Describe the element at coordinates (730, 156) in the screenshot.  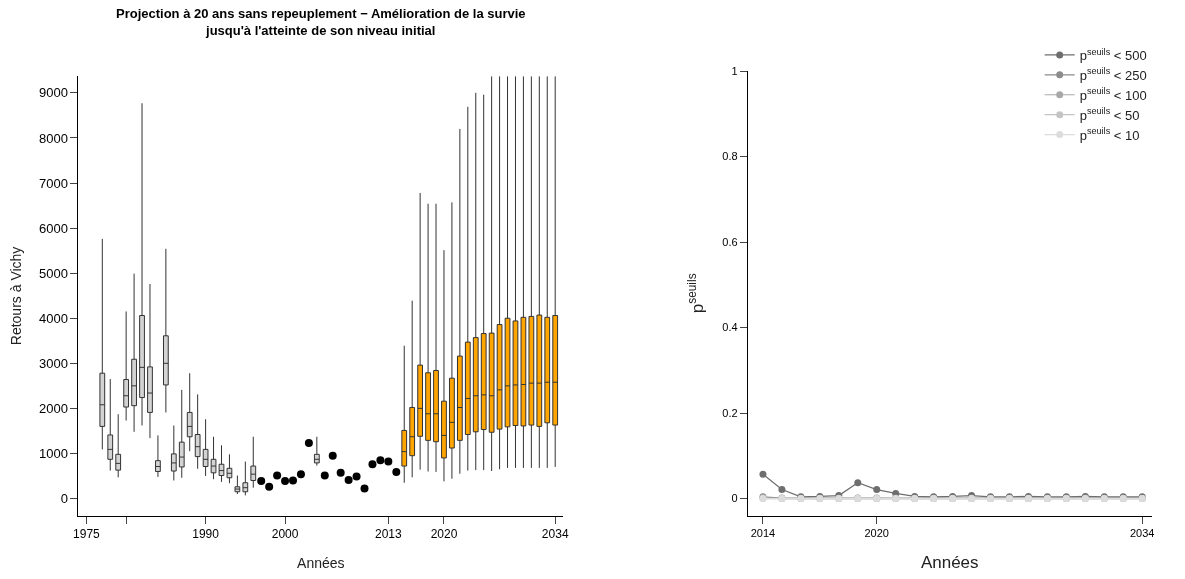
I see `y-tick-label: 0.8` at that location.